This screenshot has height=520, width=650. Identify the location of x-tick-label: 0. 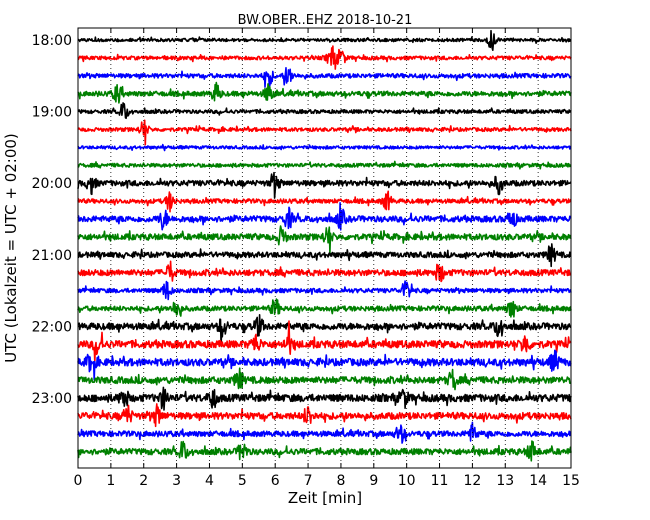
(78, 481).